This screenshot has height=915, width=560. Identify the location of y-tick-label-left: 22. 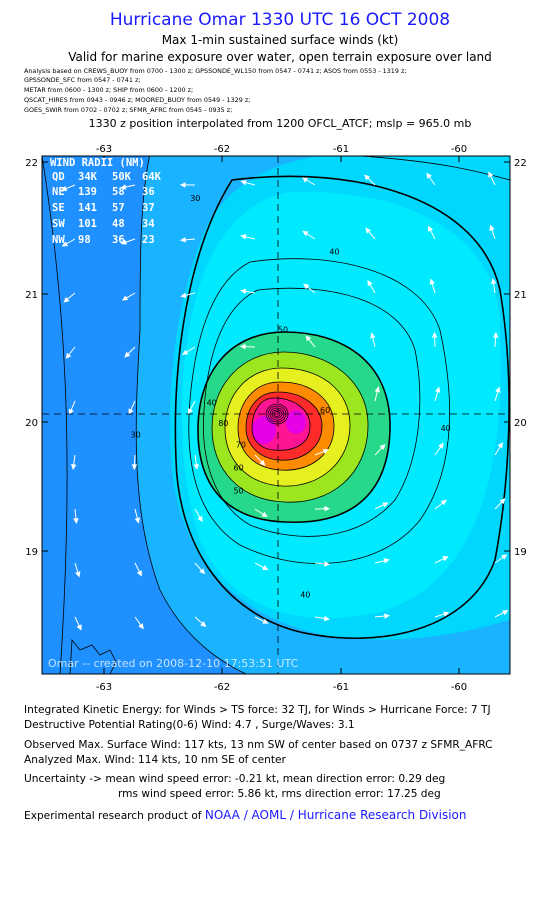
(31, 163).